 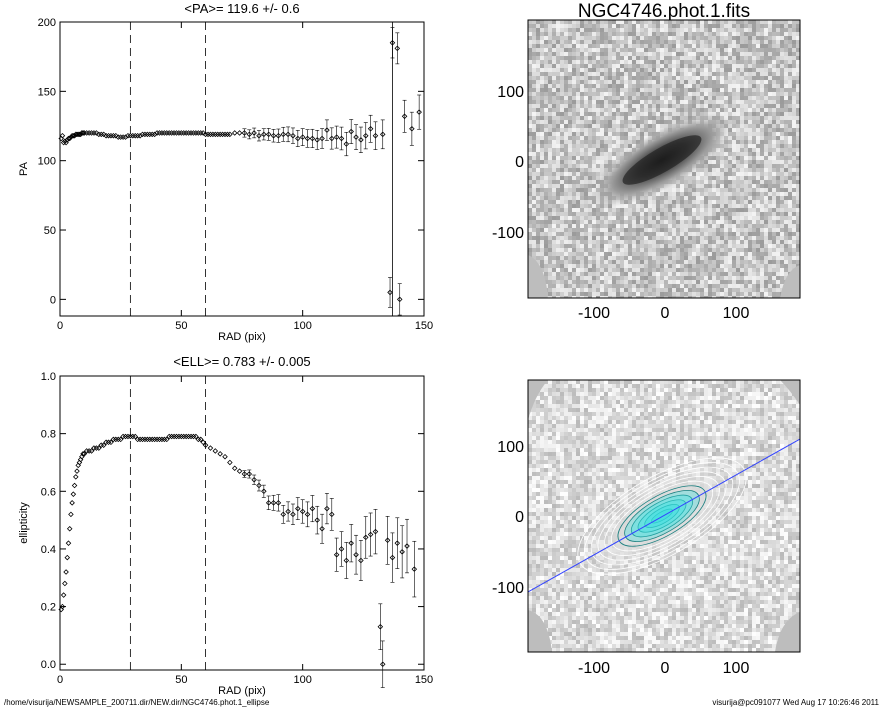 What do you see at coordinates (74, 135) in the screenshot?
I see `pa-data-point` at bounding box center [74, 135].